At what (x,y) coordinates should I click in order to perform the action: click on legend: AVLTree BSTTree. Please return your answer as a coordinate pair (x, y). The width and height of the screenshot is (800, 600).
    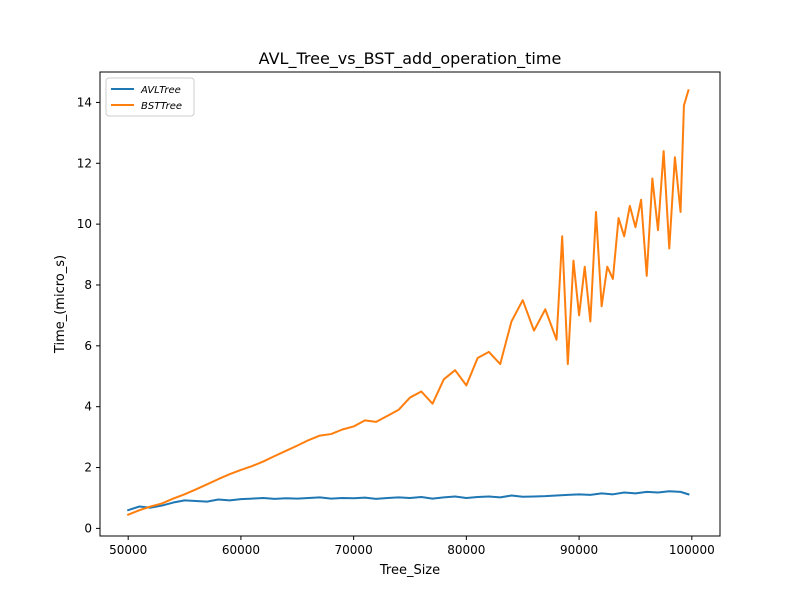
    Looking at the image, I should click on (150, 97).